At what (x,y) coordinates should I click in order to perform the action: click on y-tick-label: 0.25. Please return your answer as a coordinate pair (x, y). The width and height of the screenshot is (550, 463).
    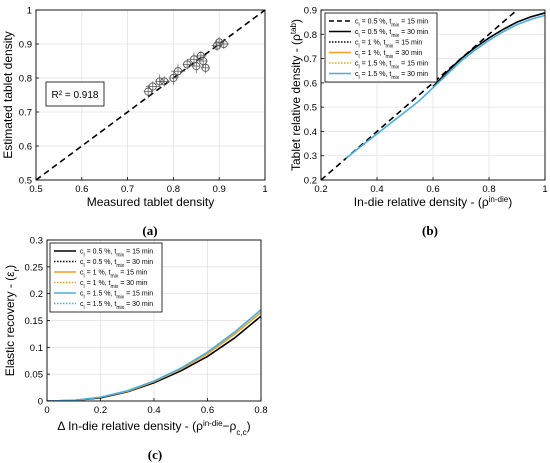
    Looking at the image, I should click on (34, 267).